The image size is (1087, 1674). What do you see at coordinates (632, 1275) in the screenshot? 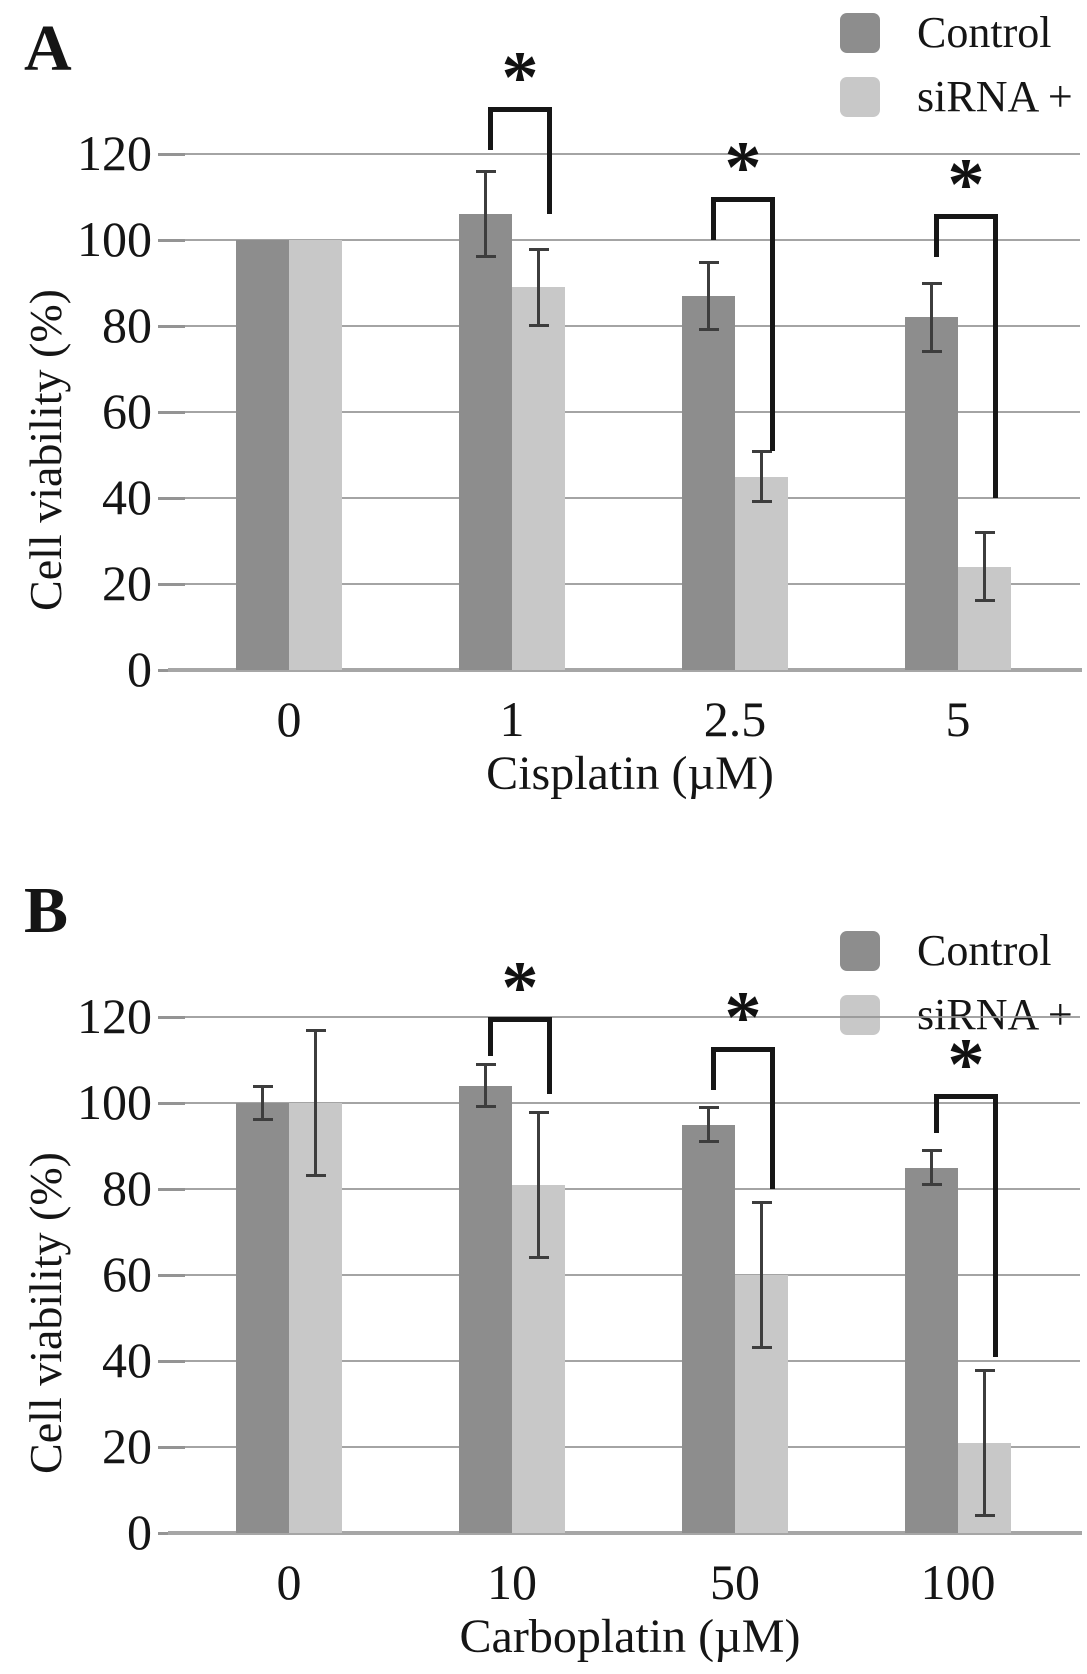
I see `gridline-60-panel-B` at bounding box center [632, 1275].